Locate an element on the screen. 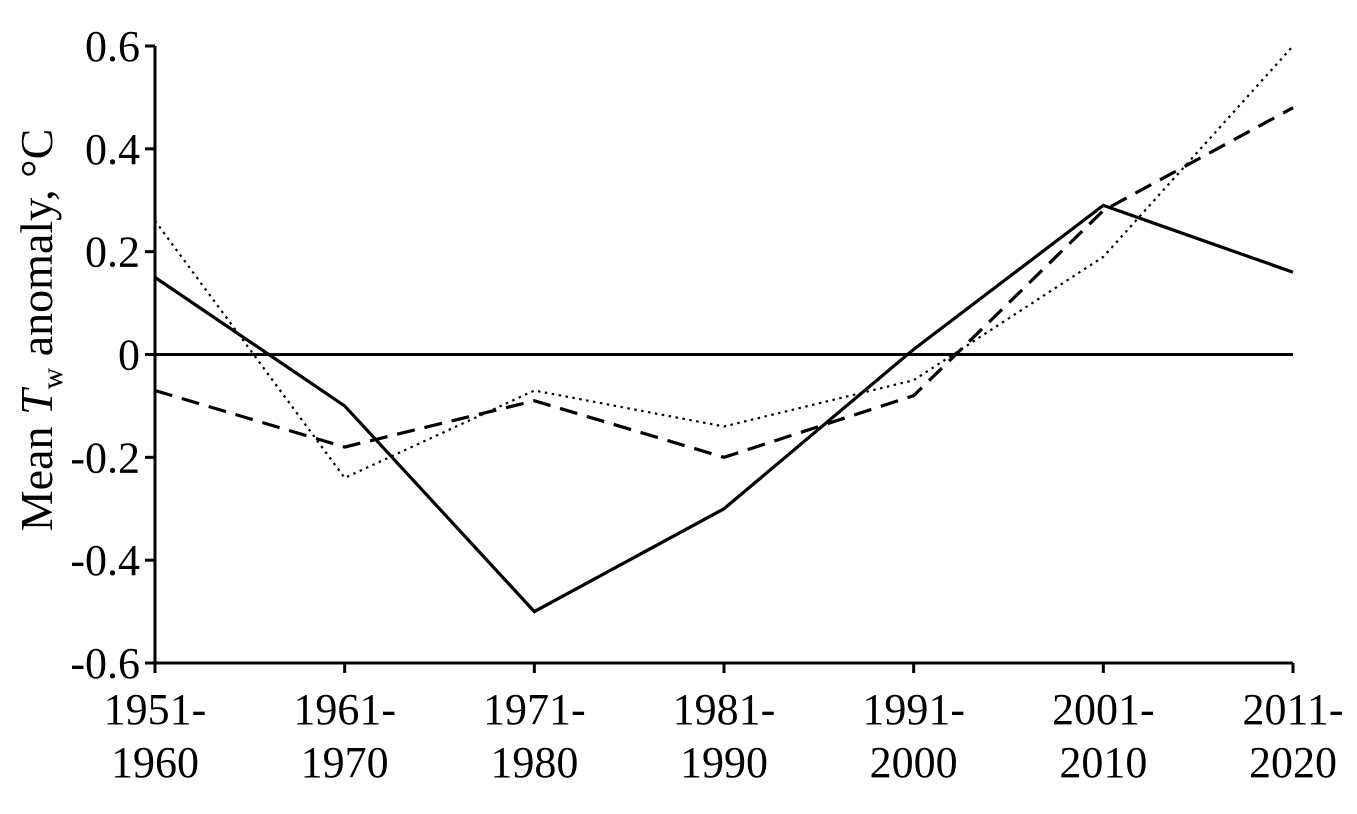 The image size is (1357, 814). y-tick-label: 0.4 is located at coordinates (112, 149).